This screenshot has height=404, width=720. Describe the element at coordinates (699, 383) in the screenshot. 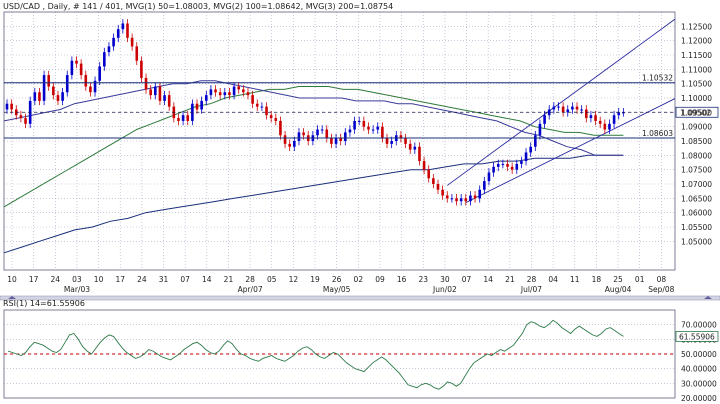

I see `rsi-tick-label: 30.00000` at that location.